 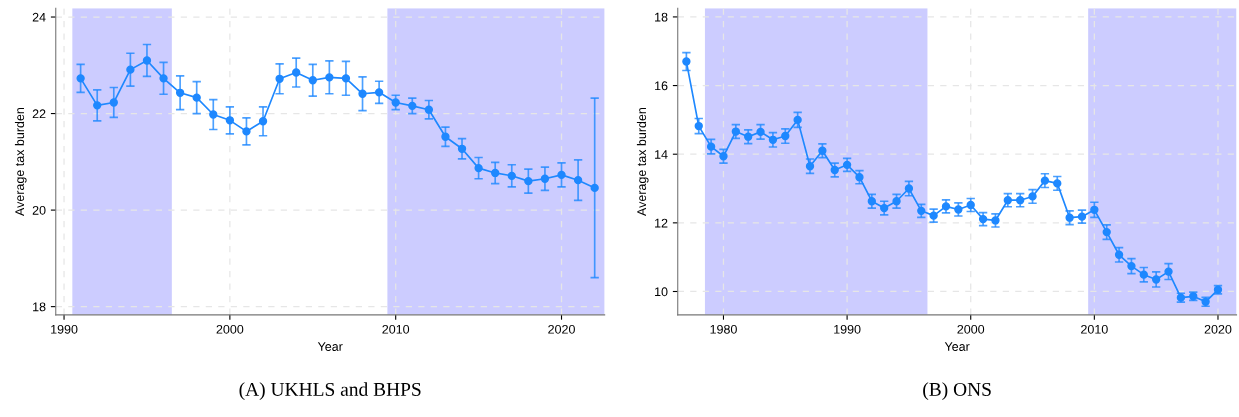 I want to click on y-tick-label: 12, so click(x=661, y=223).